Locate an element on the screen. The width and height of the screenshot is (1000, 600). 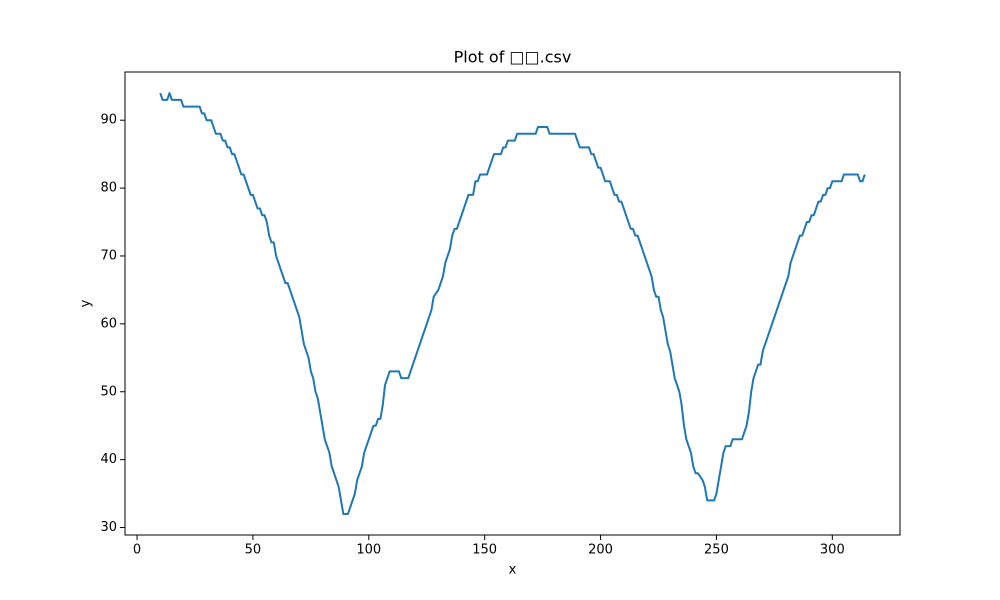
x-tick-label: 200 is located at coordinates (600, 550).